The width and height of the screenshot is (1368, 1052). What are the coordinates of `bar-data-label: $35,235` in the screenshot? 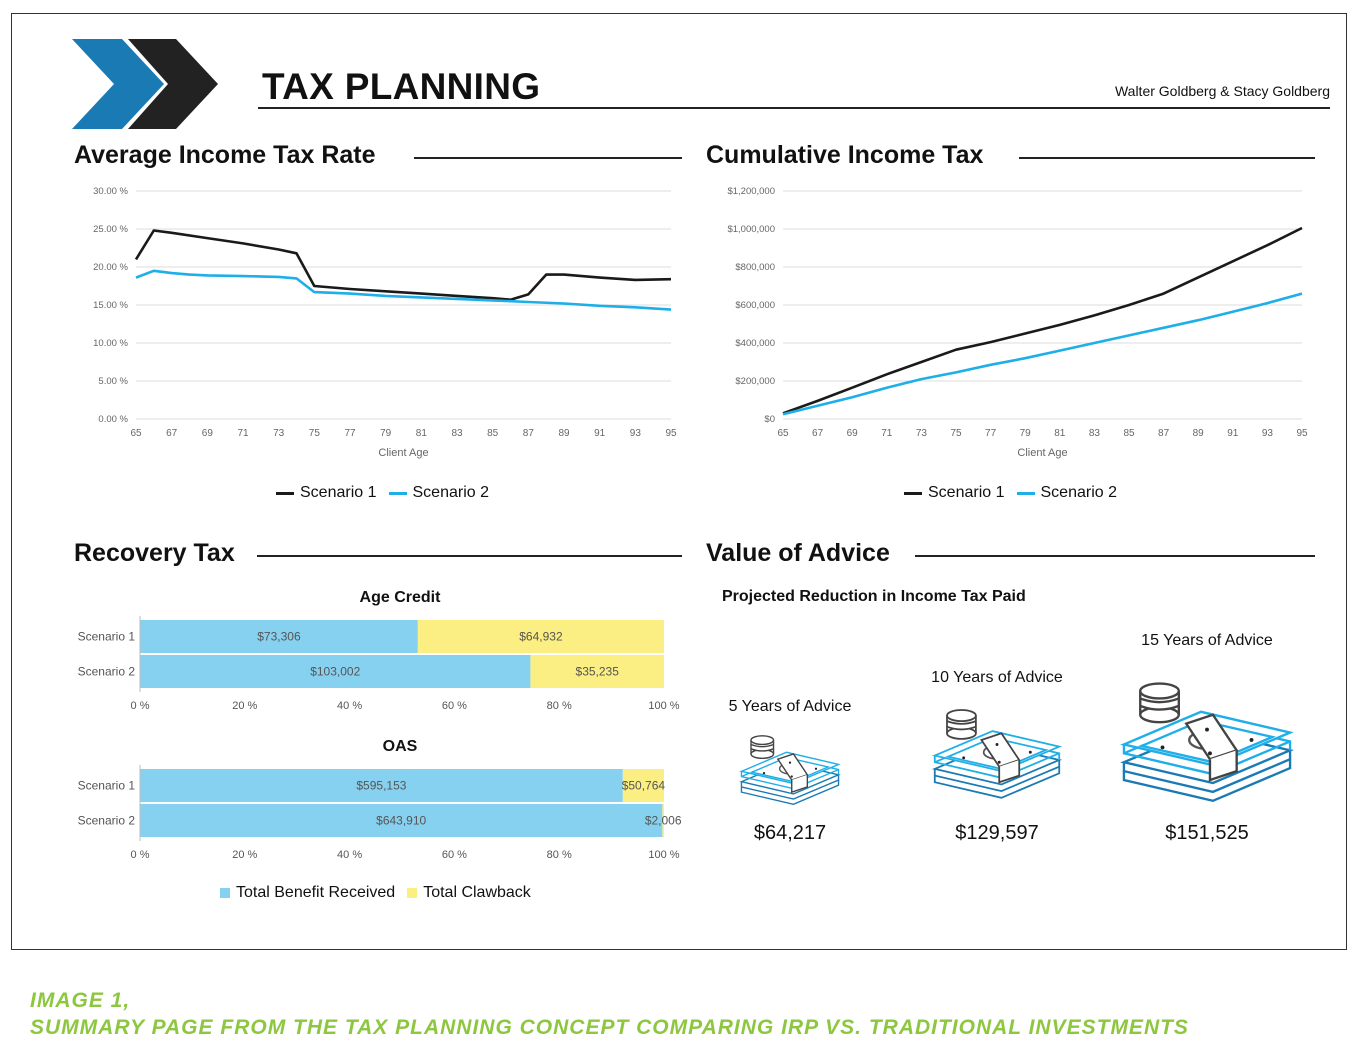 It's located at (598, 672).